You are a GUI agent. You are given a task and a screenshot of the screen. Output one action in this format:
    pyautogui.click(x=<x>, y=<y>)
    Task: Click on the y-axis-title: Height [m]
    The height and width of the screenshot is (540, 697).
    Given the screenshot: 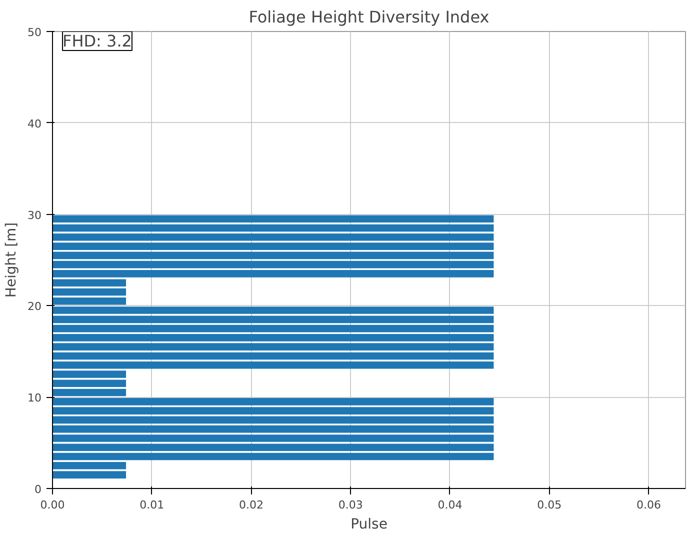 What is the action you would take?
    pyautogui.click(x=12, y=260)
    